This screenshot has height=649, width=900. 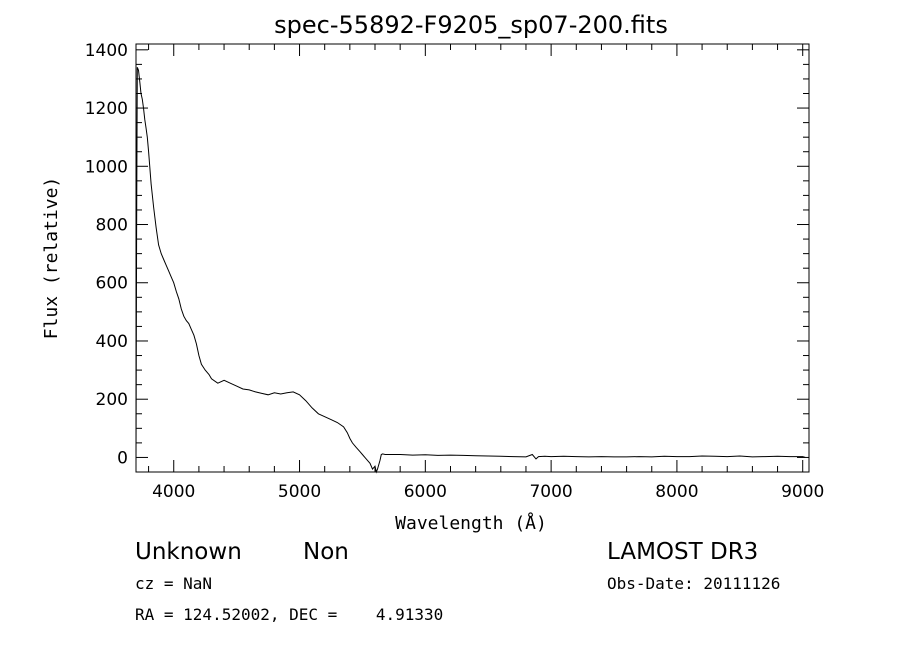 What do you see at coordinates (106, 51) in the screenshot?
I see `y-tick-label: 1400` at bounding box center [106, 51].